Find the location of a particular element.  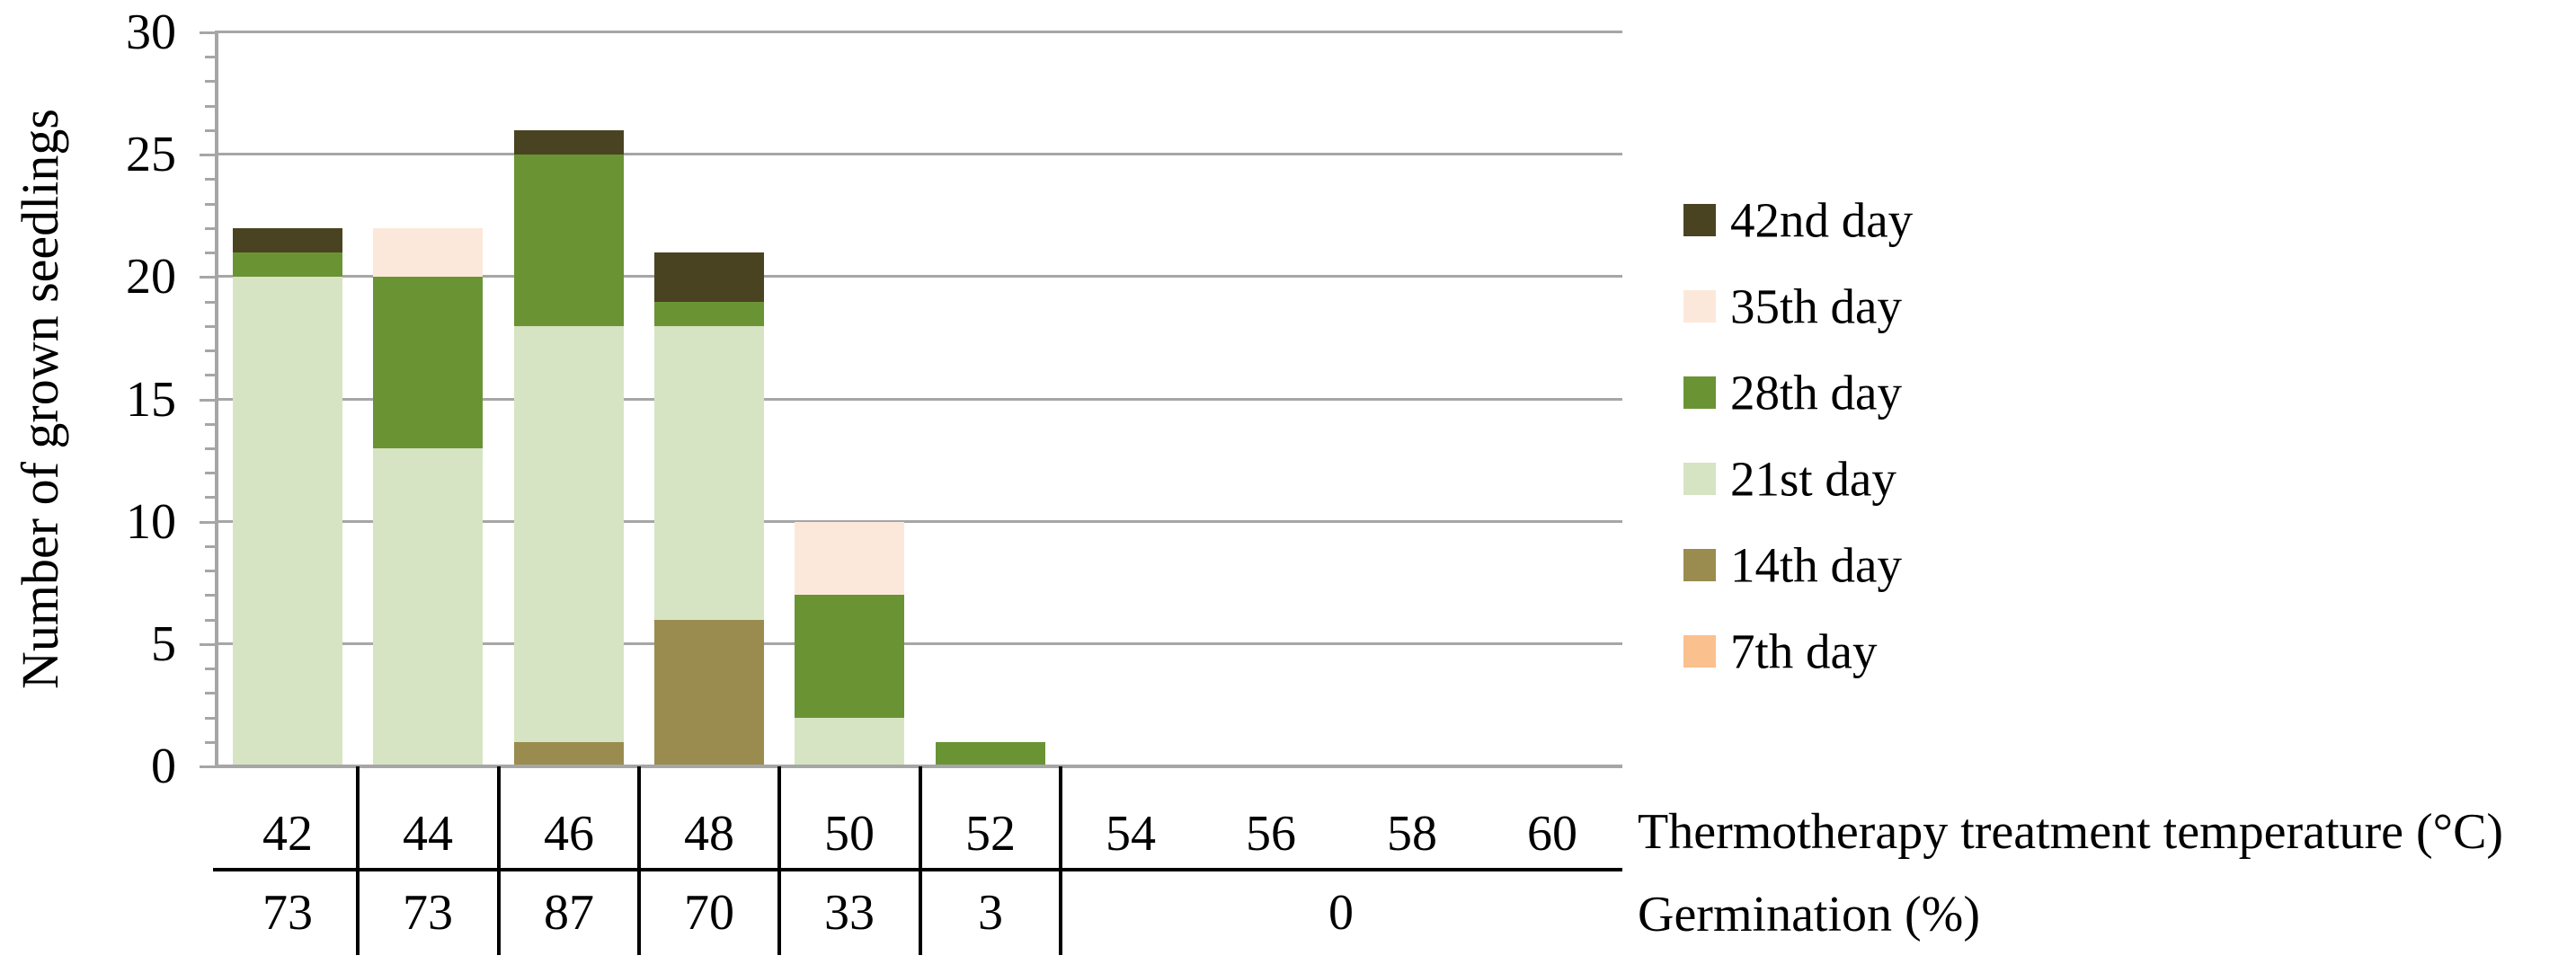

temperature-label-52: 52 is located at coordinates (990, 834).